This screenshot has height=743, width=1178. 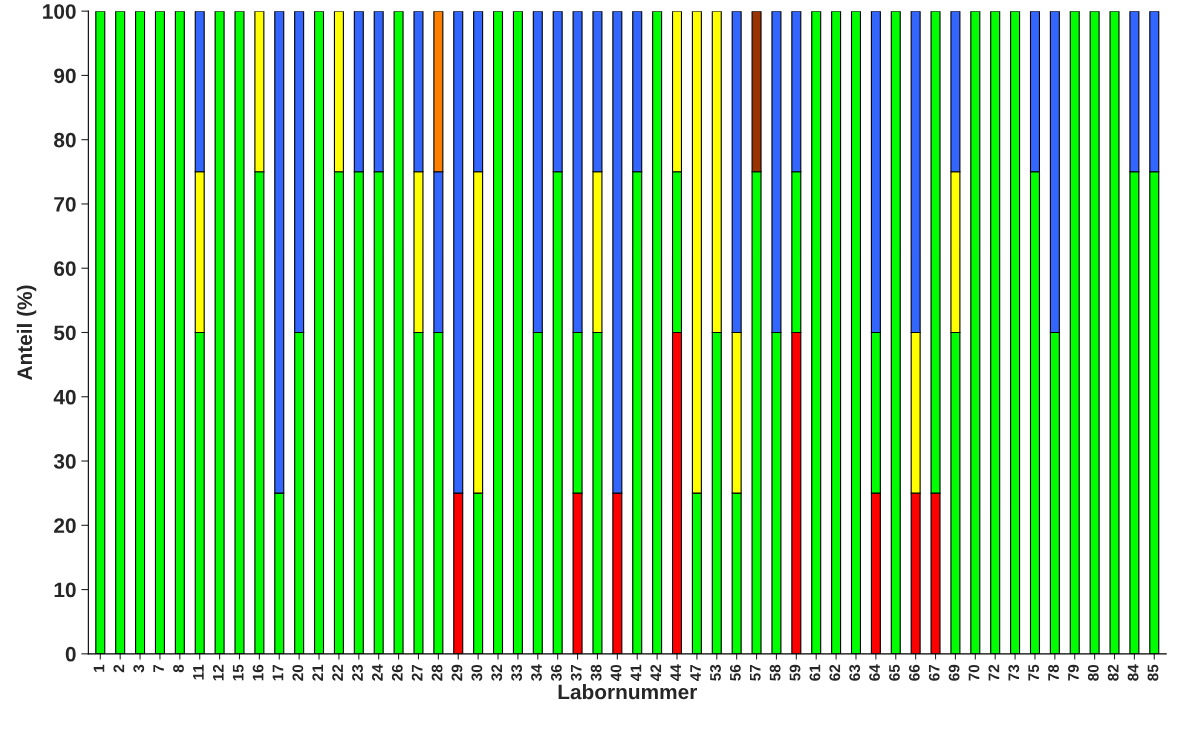 I want to click on x-tick-label: 44, so click(x=675, y=673).